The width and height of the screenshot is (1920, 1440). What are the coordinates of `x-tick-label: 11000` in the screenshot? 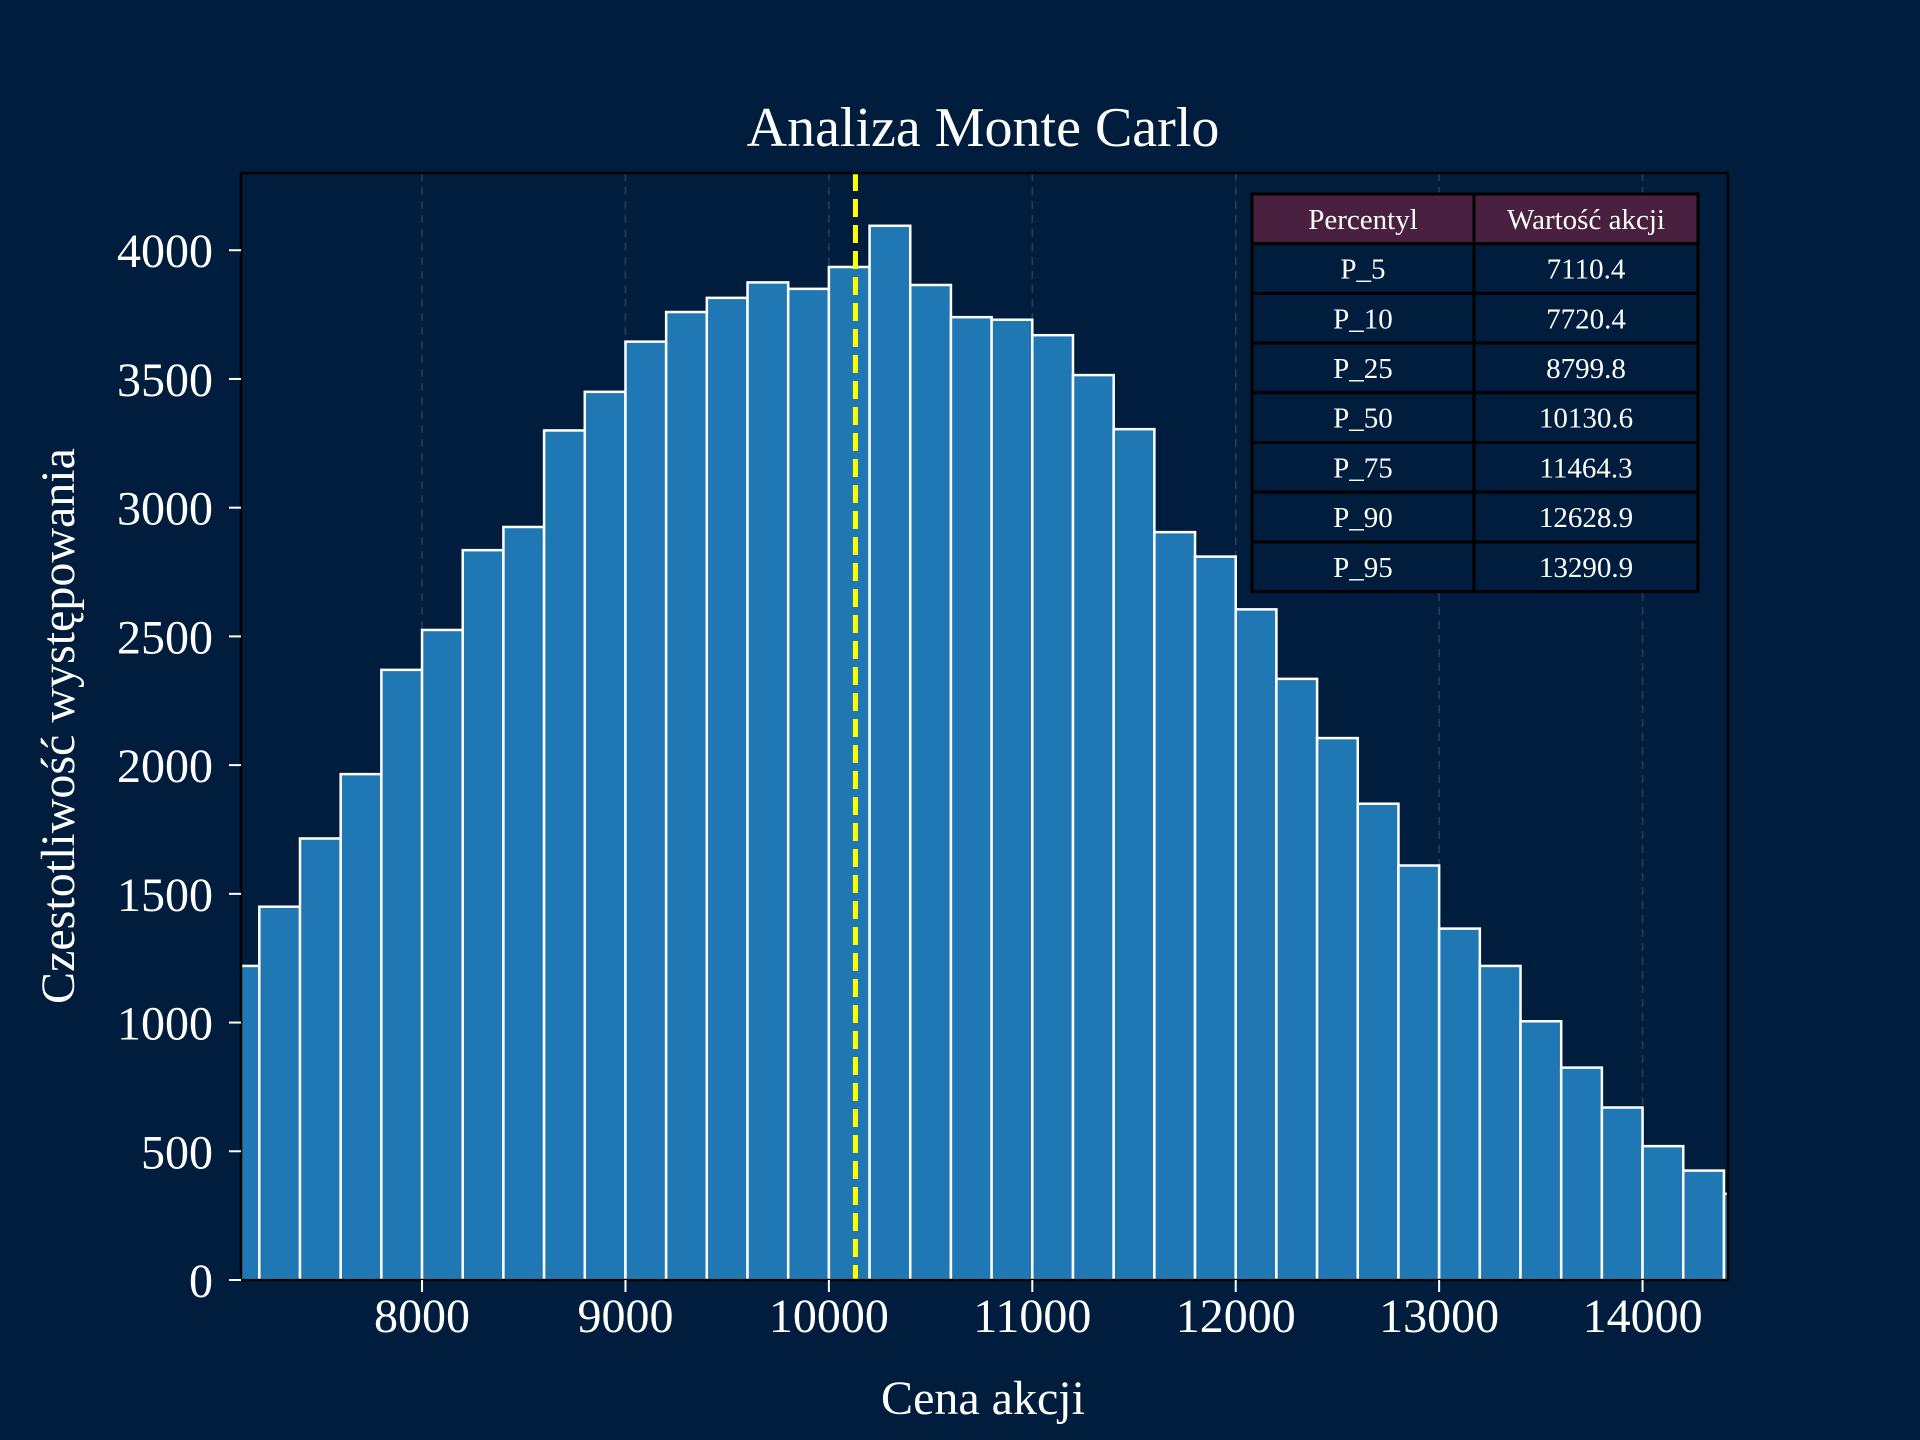 It's located at (1032, 1316).